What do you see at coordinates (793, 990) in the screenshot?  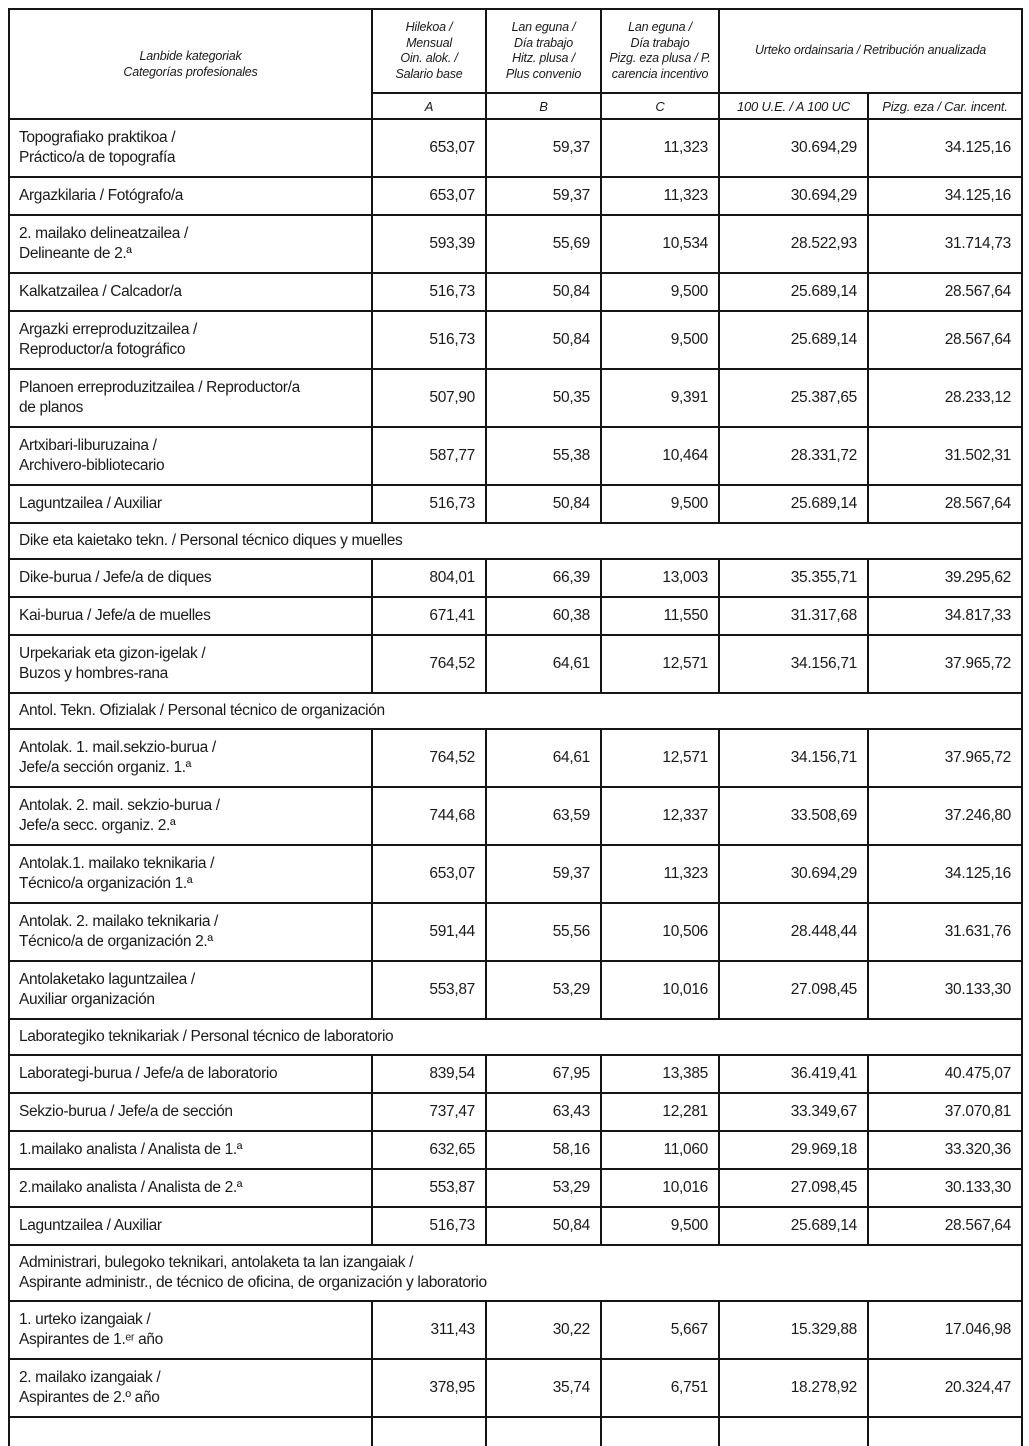 I see `value-cell-anual-100uc: 27.098,45` at bounding box center [793, 990].